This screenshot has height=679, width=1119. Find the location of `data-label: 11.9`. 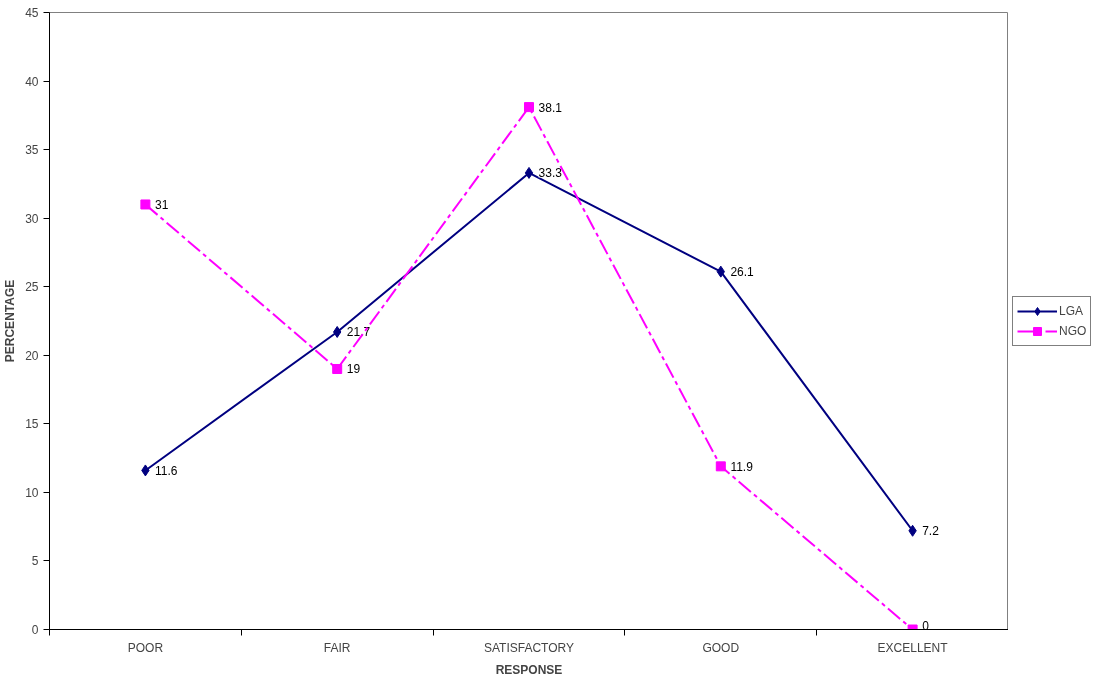

data-label: 11.9 is located at coordinates (742, 466).